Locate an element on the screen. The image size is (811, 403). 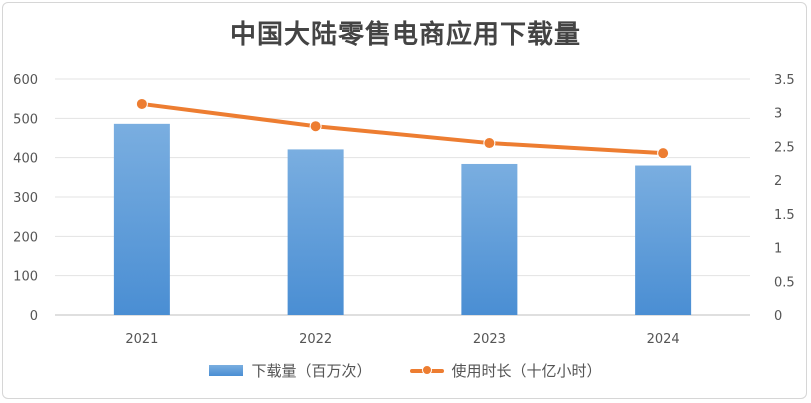
usage-line is located at coordinates (402, 128).